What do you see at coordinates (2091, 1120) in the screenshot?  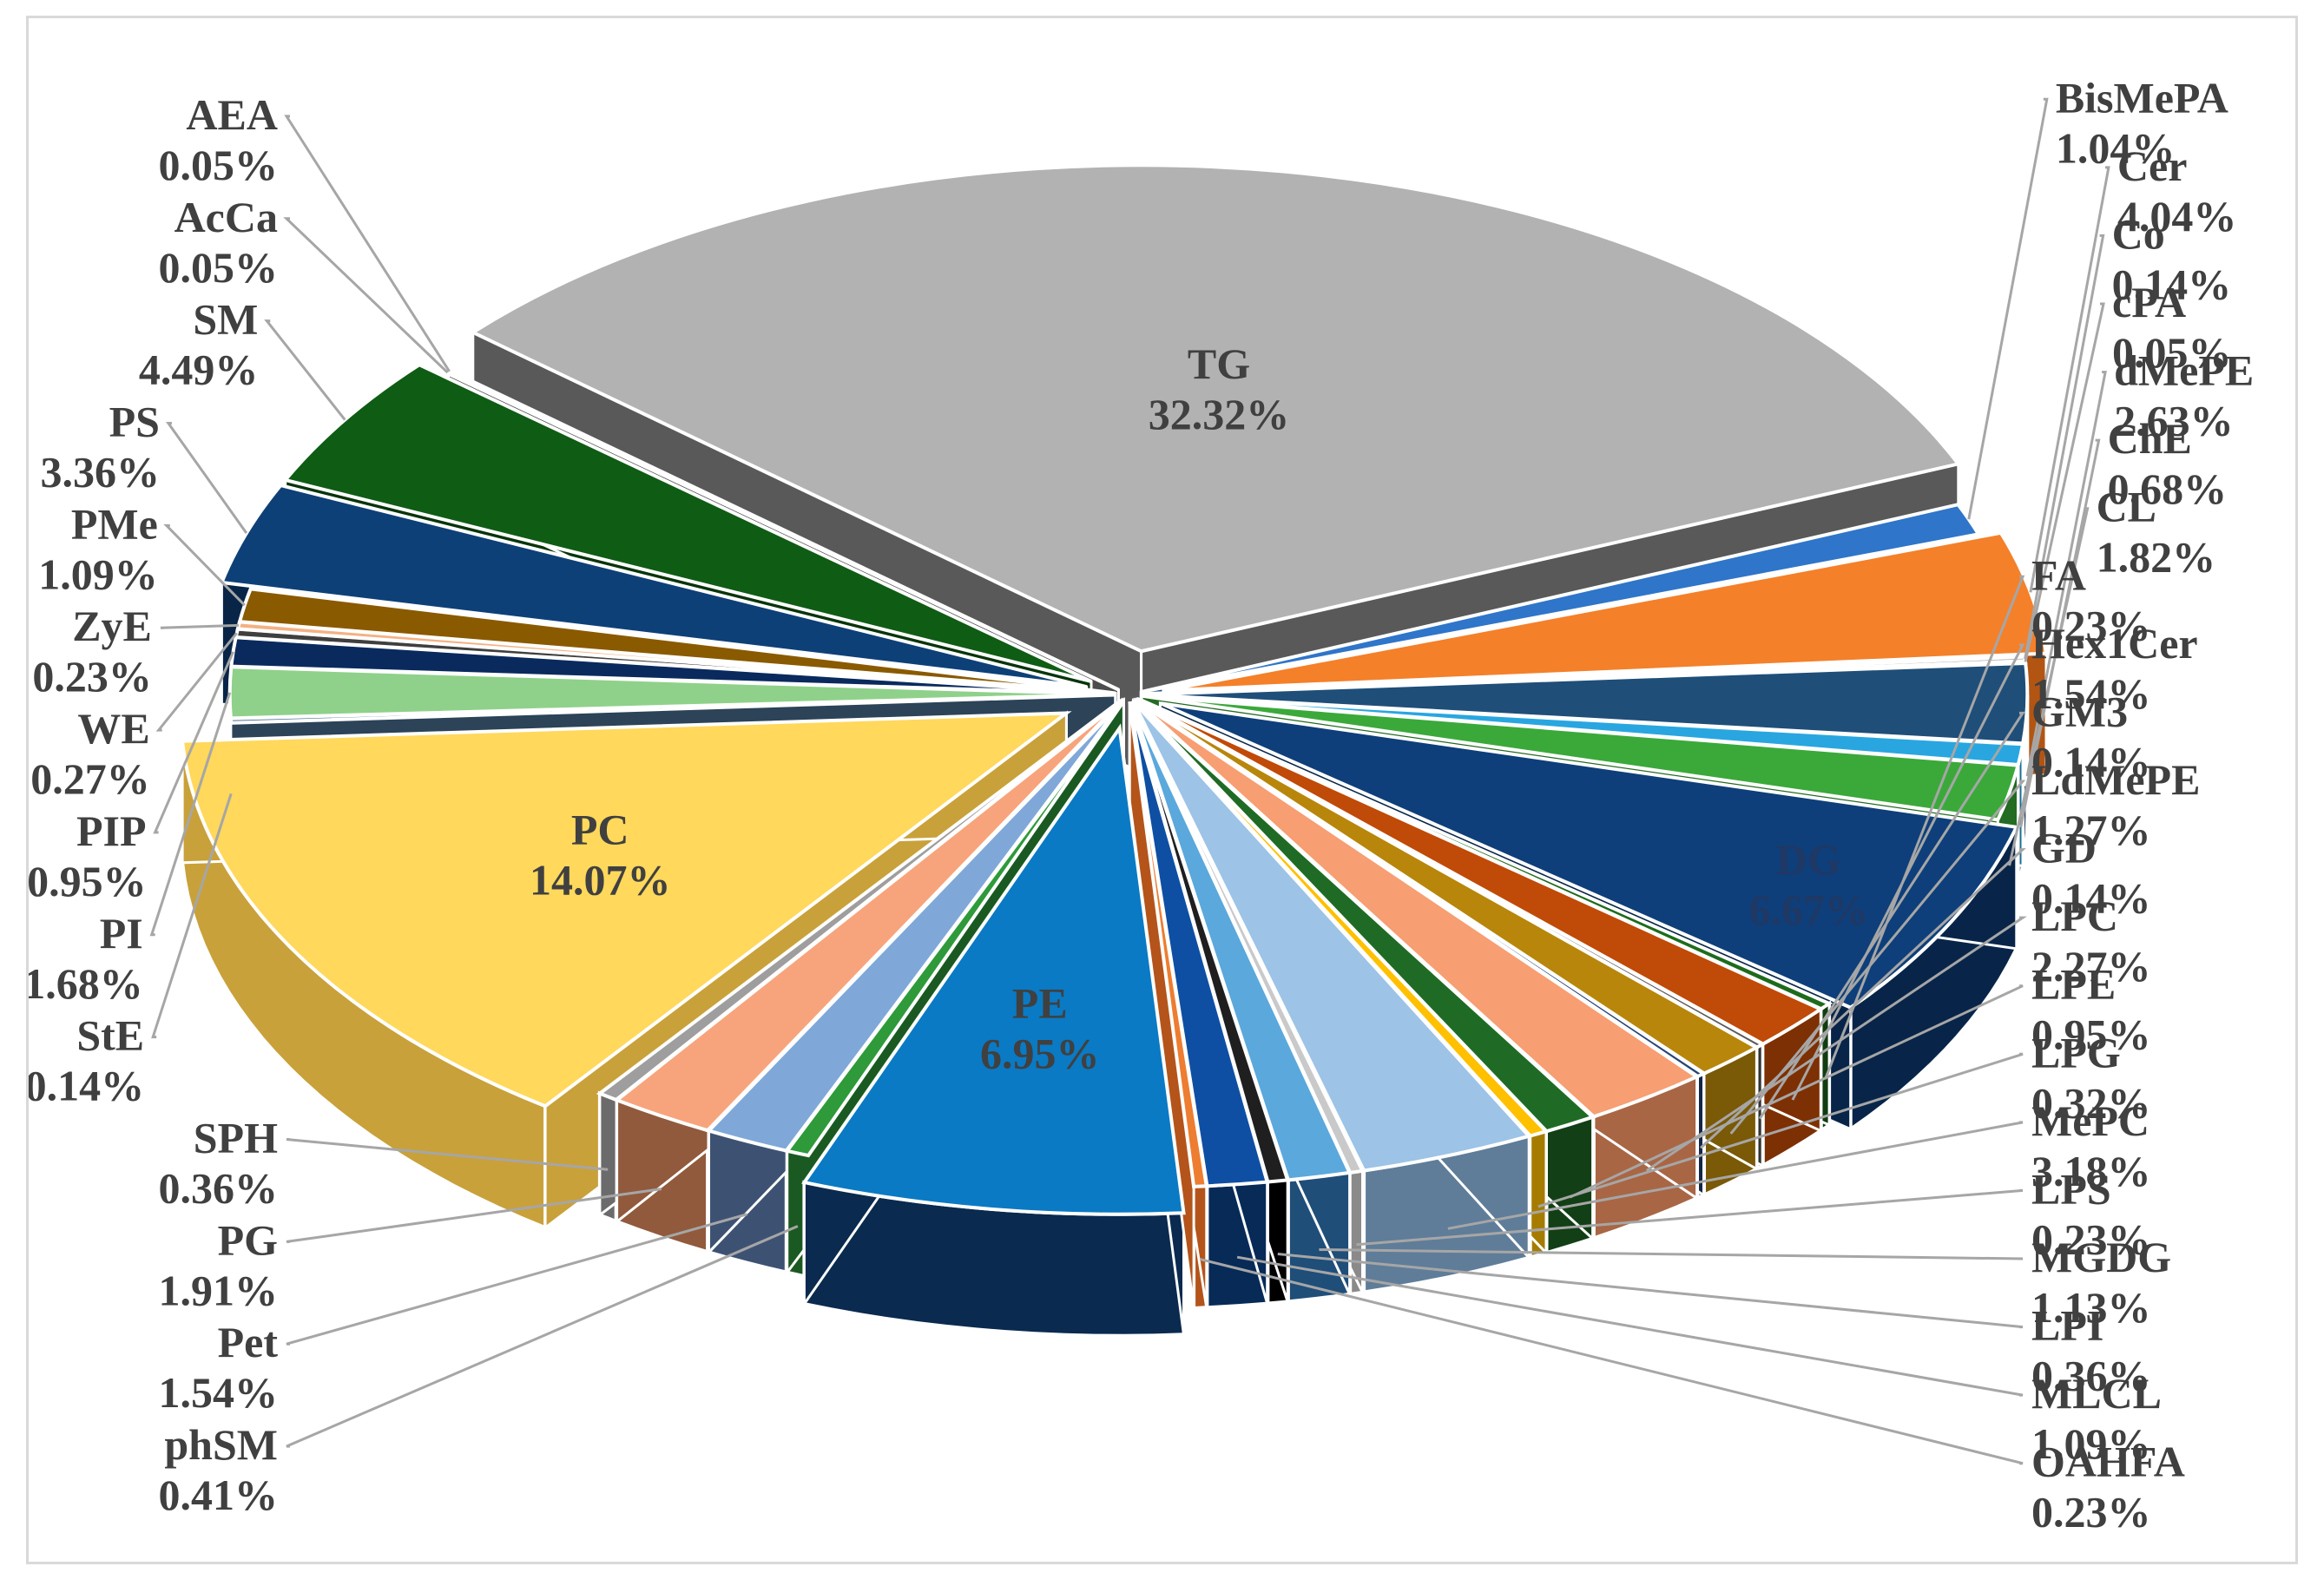 I see `label-name-mepc: MePC` at bounding box center [2091, 1120].